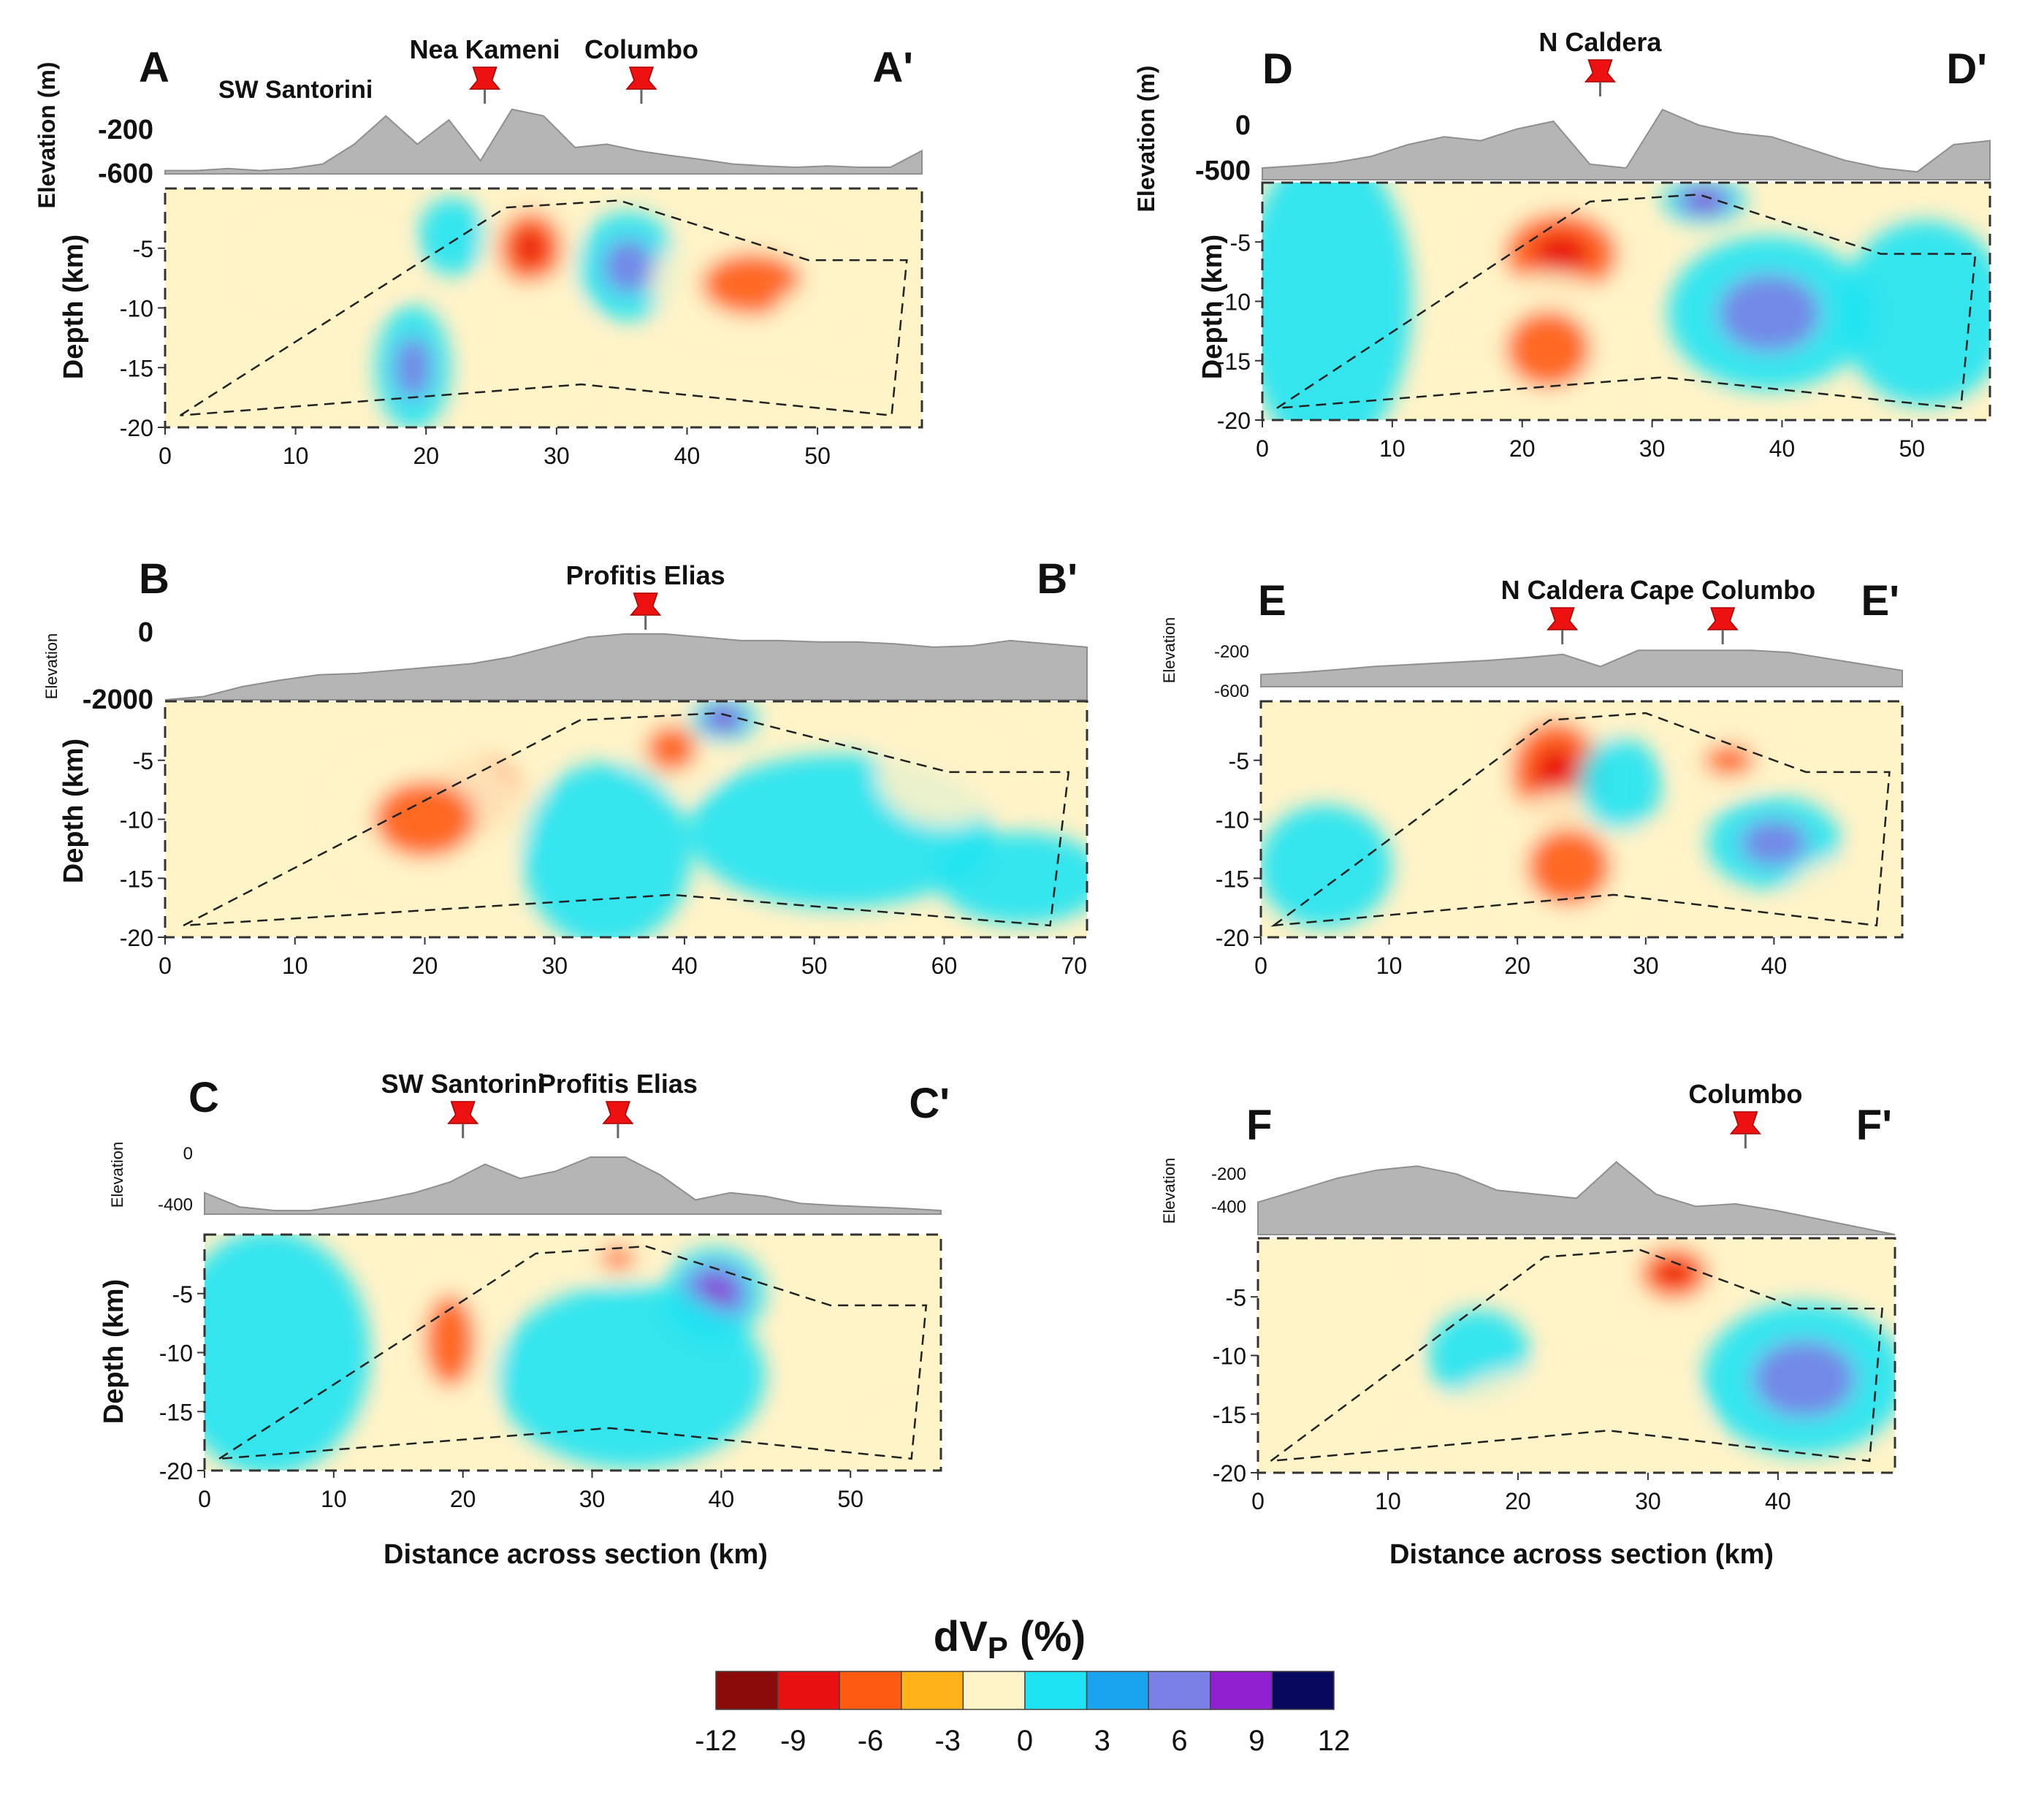  I want to click on x-axis-label-right: Distance across section (km), so click(1581, 1554).